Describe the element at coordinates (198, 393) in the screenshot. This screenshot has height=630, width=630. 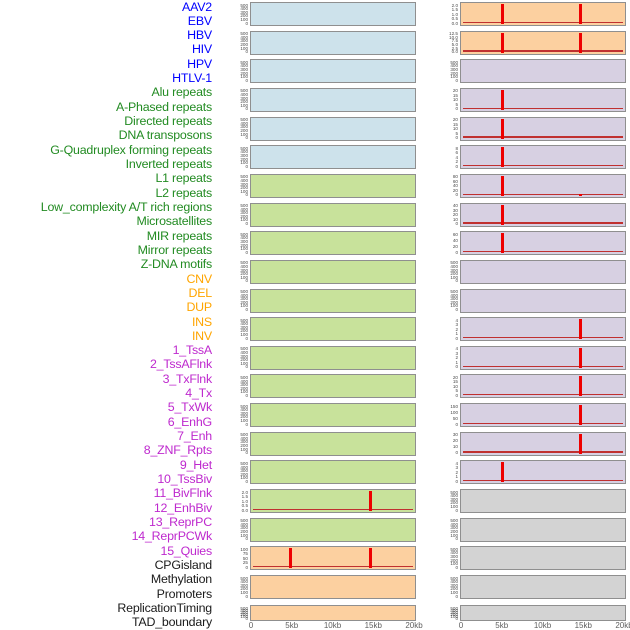
I see `feature-label: 4_Tx` at that location.